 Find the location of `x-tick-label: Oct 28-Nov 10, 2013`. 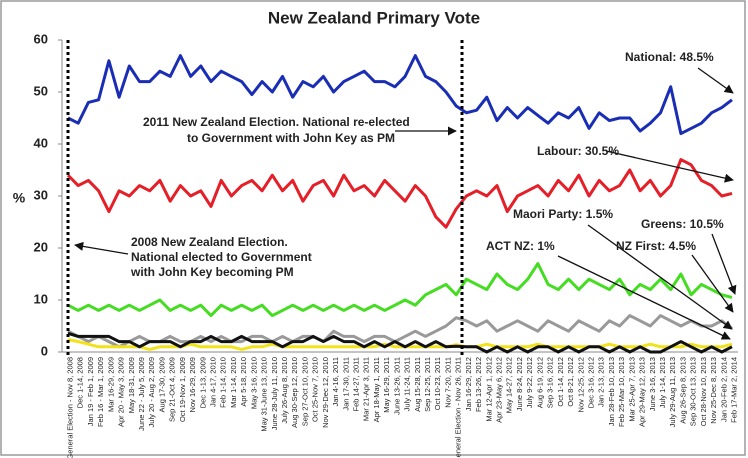

x-tick-label: Oct 28-Nov 10, 2013 is located at coordinates (703, 391).